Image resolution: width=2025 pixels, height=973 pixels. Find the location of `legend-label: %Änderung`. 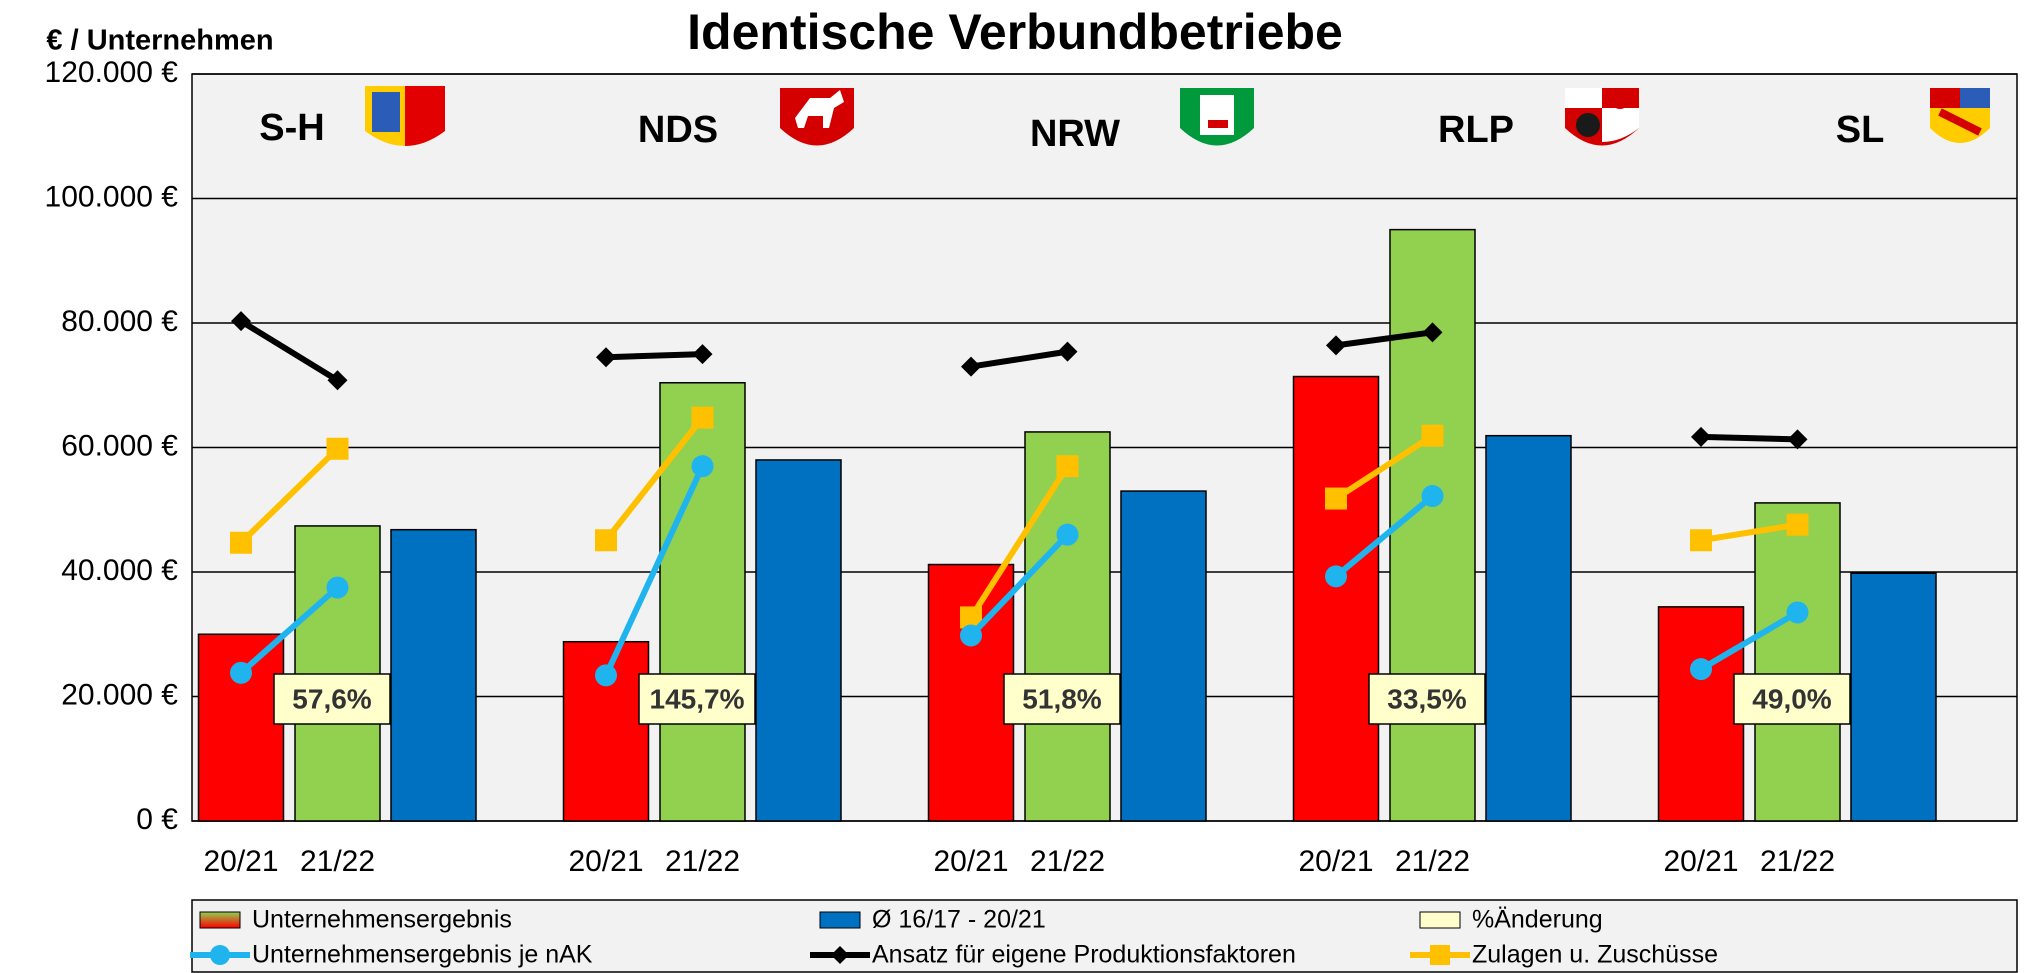

legend-label: %Änderung is located at coordinates (1537, 920).